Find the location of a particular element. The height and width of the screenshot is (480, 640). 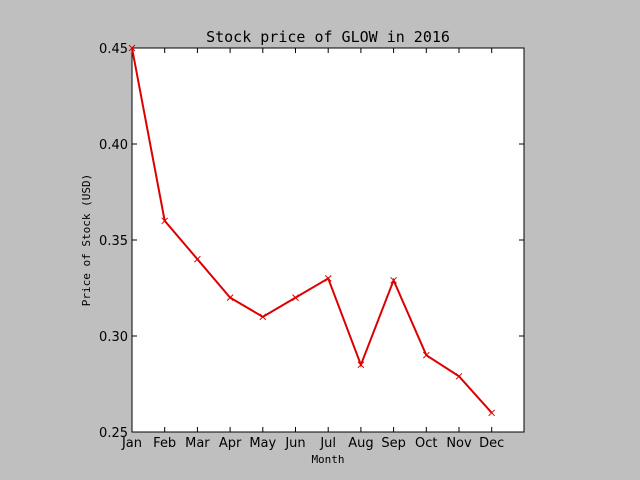

x-tick-label: May is located at coordinates (262, 443).